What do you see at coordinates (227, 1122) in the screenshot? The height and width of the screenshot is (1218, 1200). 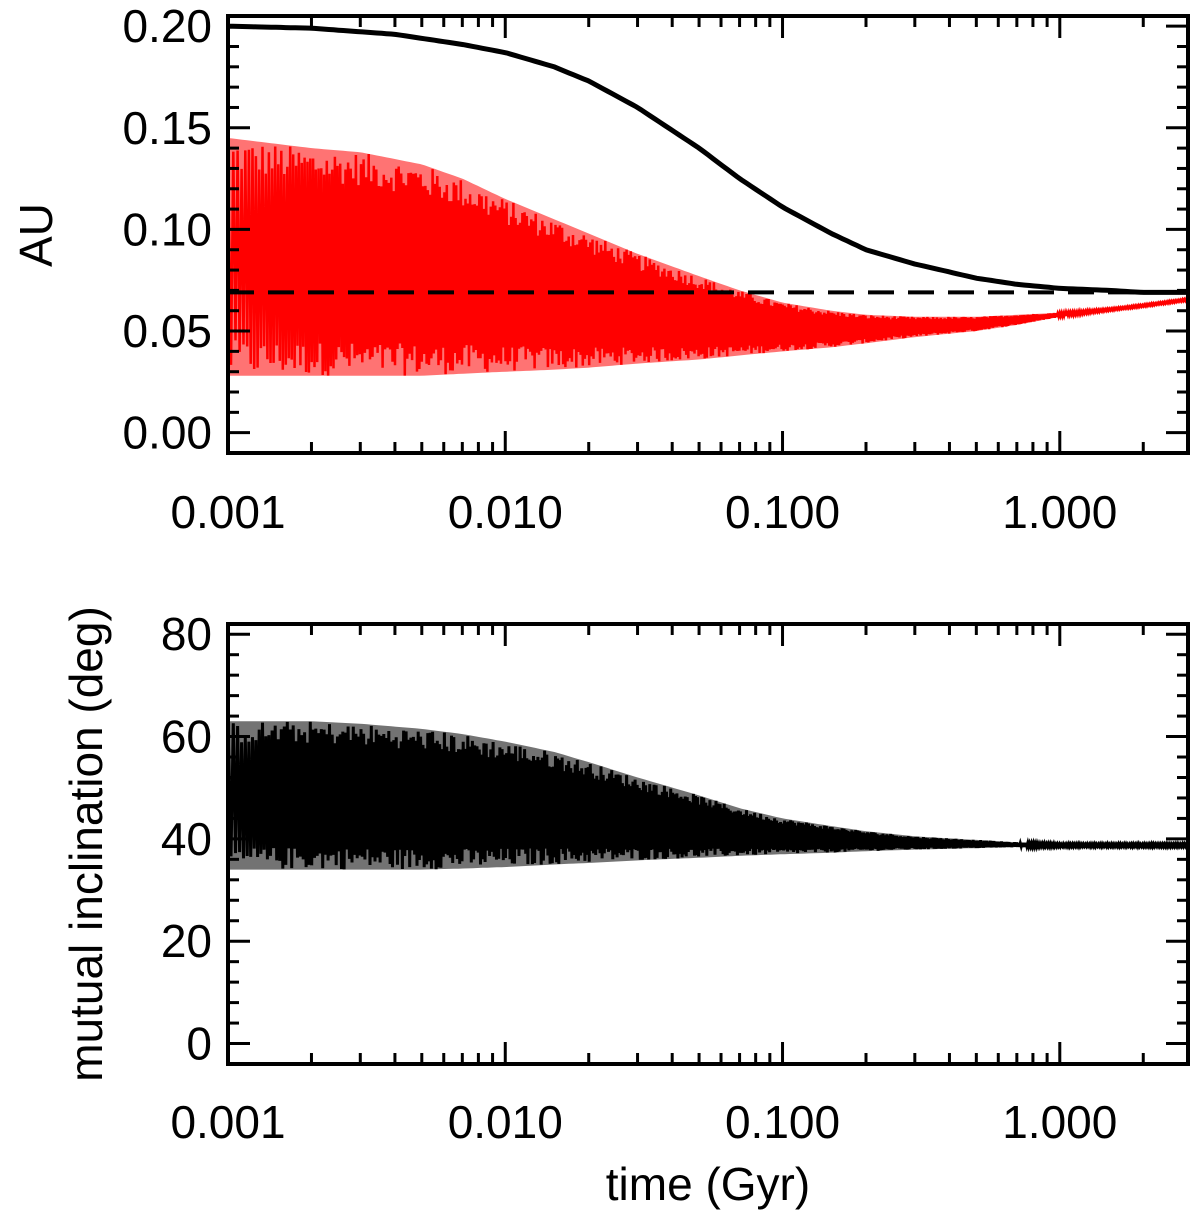 I see `bottom-x-tick-label: 0.001` at bounding box center [227, 1122].